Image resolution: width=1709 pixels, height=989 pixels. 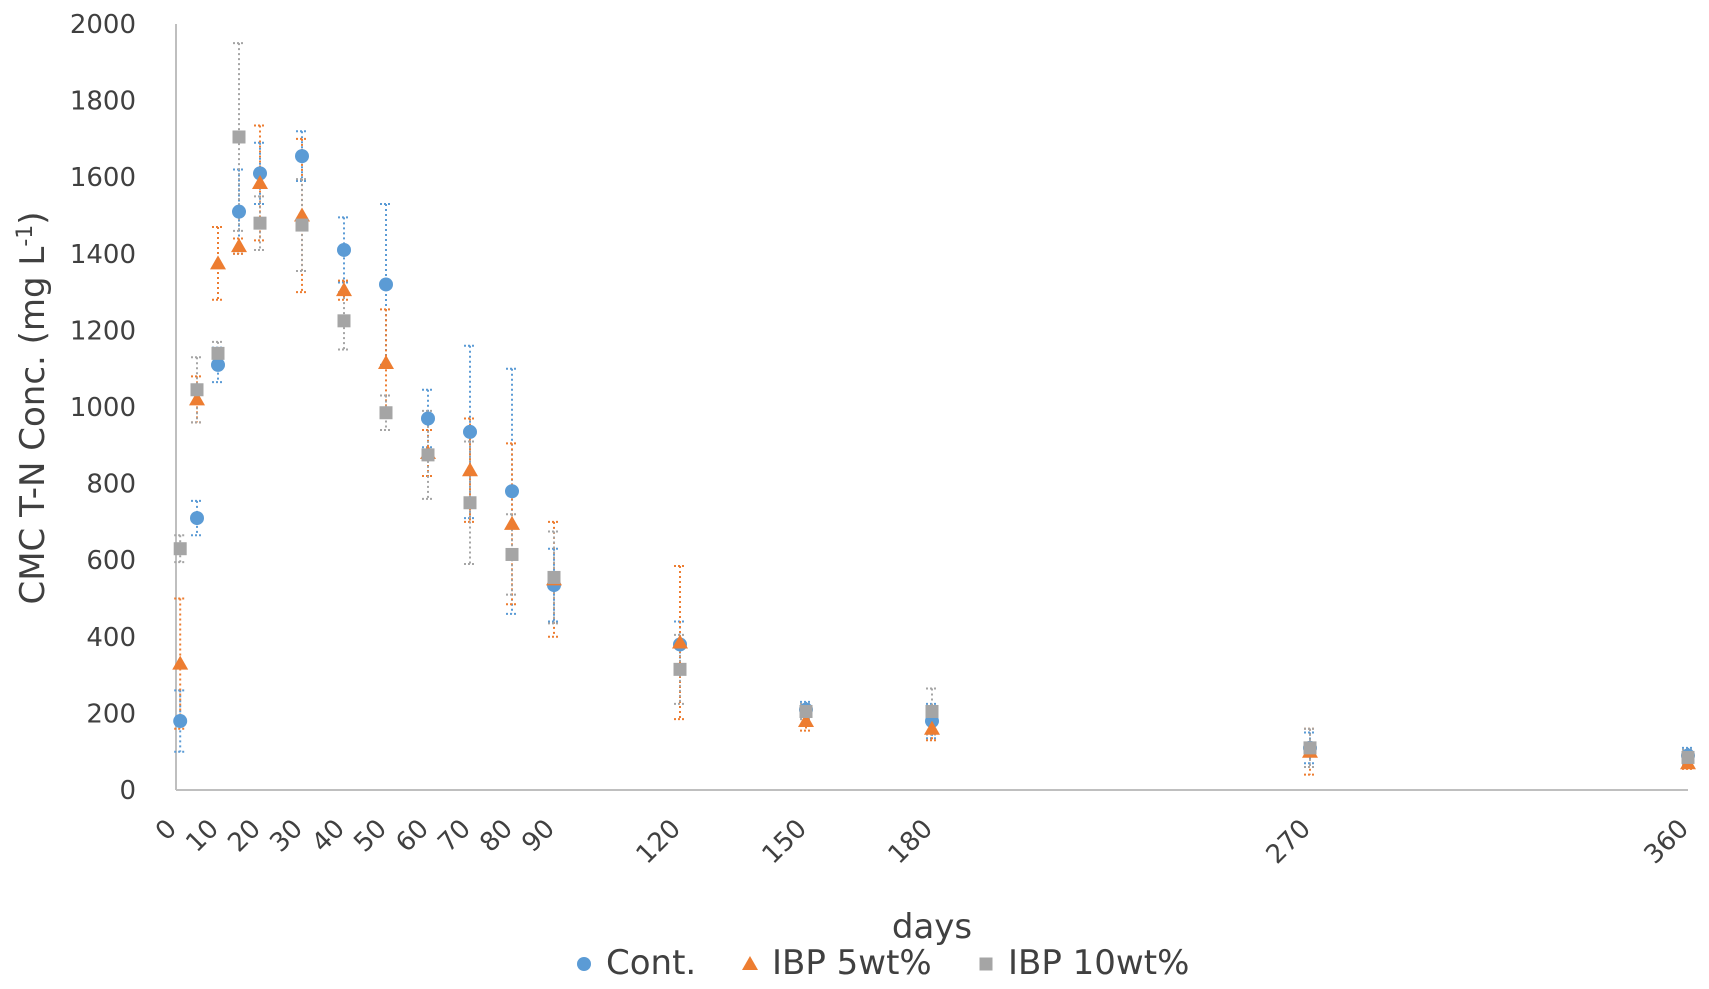 What do you see at coordinates (111, 485) in the screenshot?
I see `y-tick-label: 800` at bounding box center [111, 485].